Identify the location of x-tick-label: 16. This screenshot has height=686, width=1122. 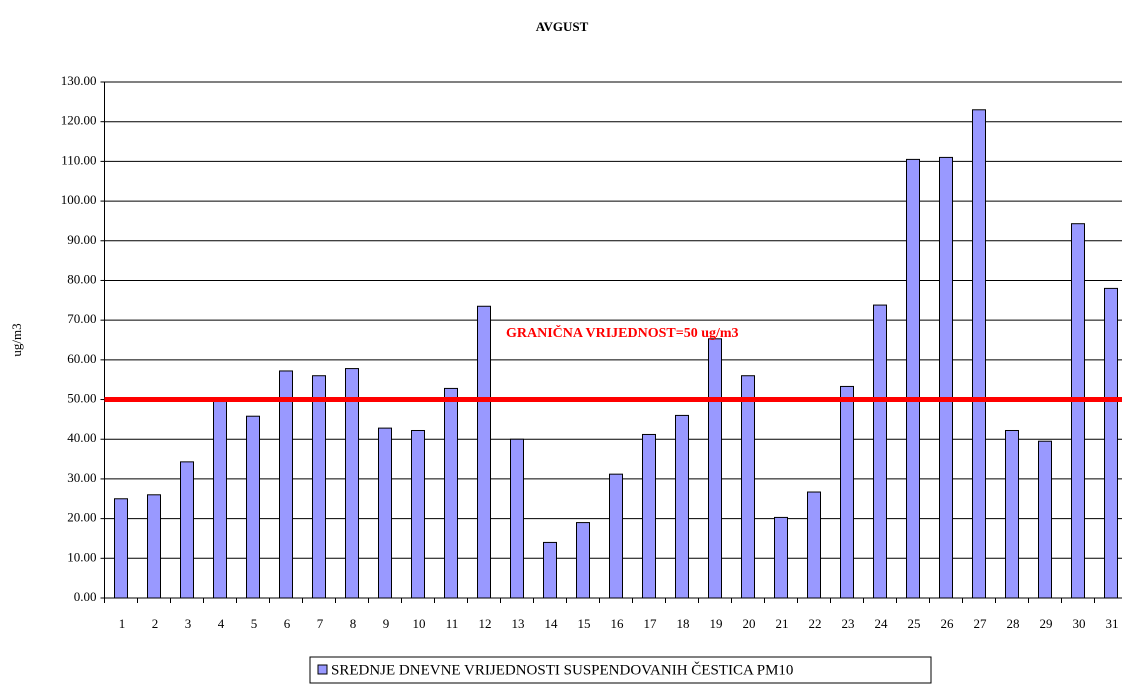
(618, 623).